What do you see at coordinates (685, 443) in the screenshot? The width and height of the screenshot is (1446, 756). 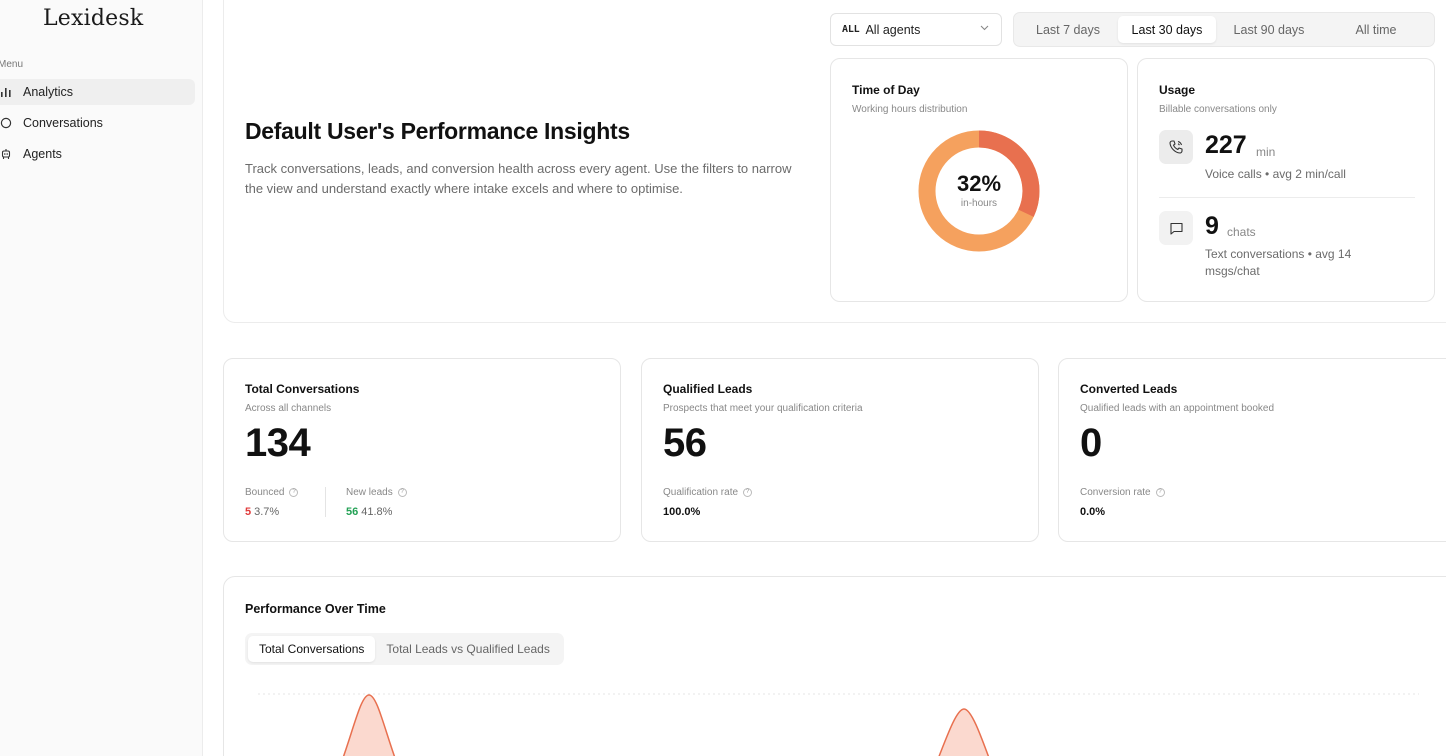 I see `qualified-leads-value: 56` at bounding box center [685, 443].